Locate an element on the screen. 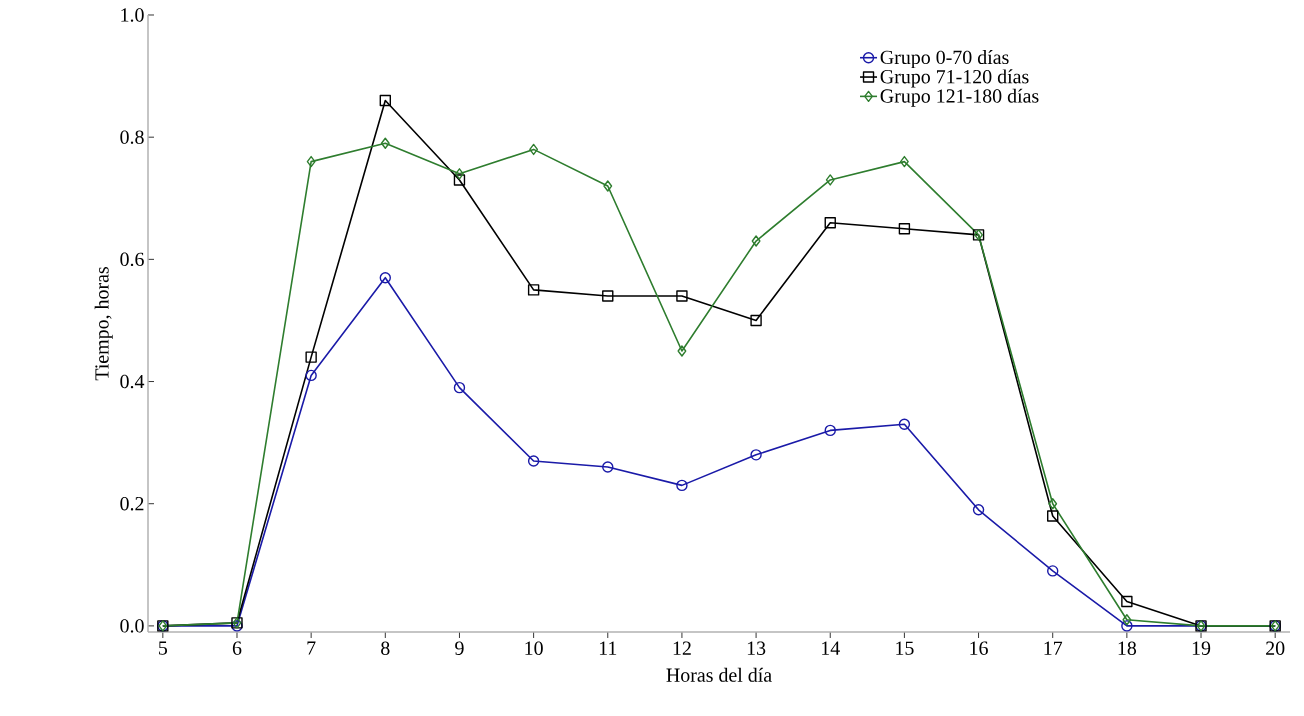  x-tick-label: 9 is located at coordinates (459, 648).